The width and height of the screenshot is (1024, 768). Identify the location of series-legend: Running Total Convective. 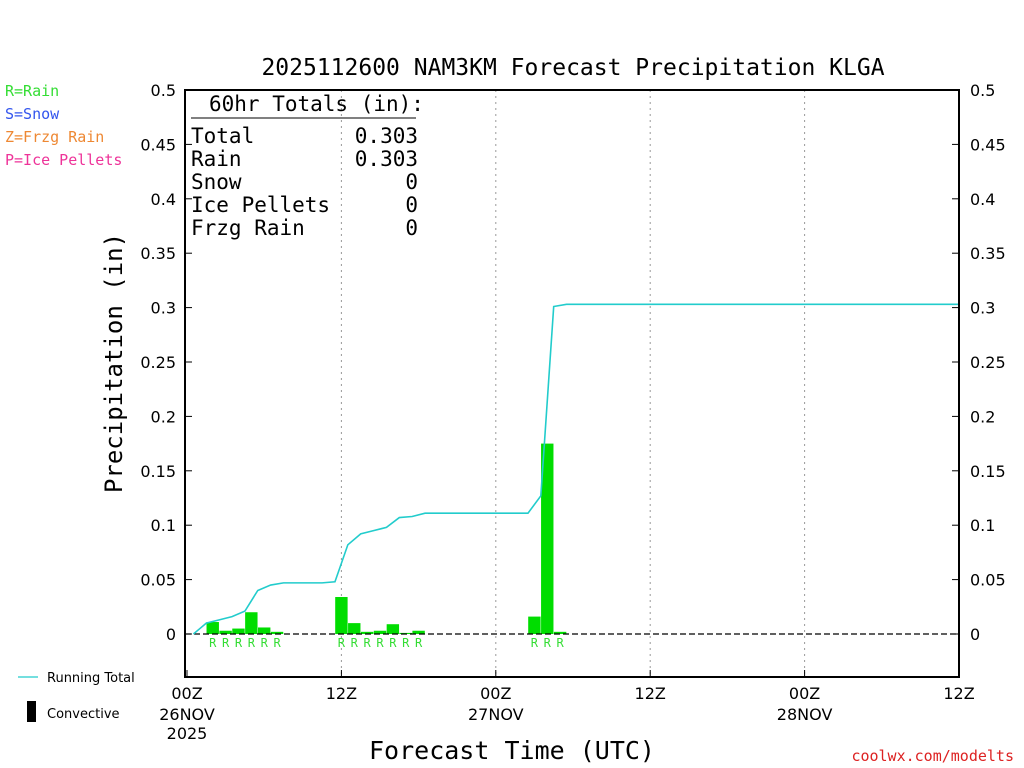
(76, 696).